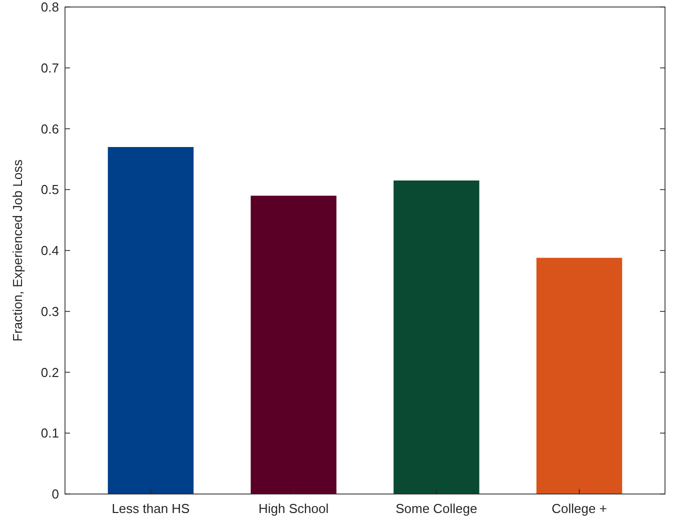  I want to click on x-tick-label: Some College, so click(437, 508).